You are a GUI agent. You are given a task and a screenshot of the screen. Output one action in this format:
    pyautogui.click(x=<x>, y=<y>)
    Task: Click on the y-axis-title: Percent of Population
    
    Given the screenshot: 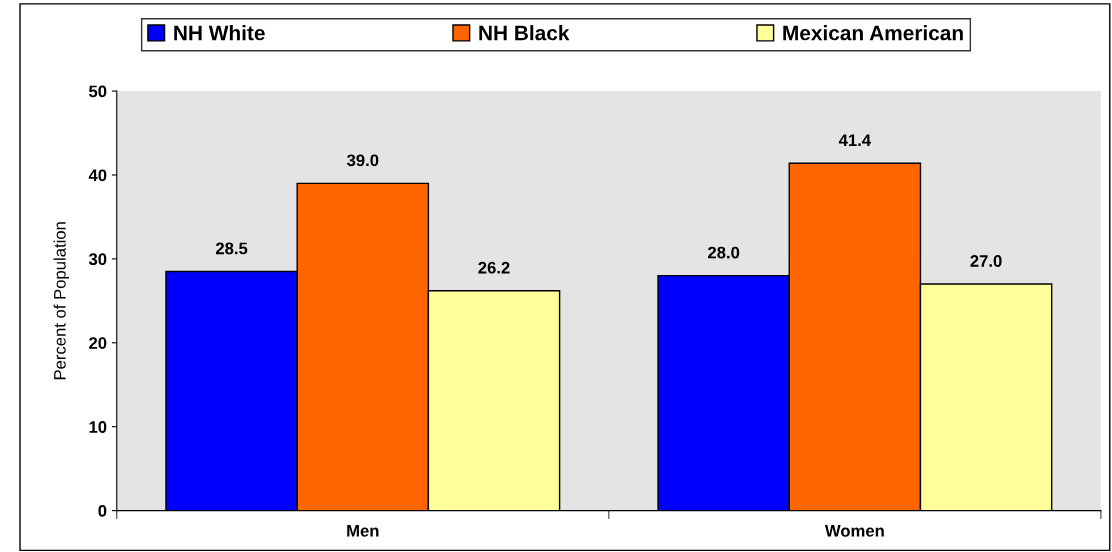 What is the action you would take?
    pyautogui.click(x=61, y=301)
    